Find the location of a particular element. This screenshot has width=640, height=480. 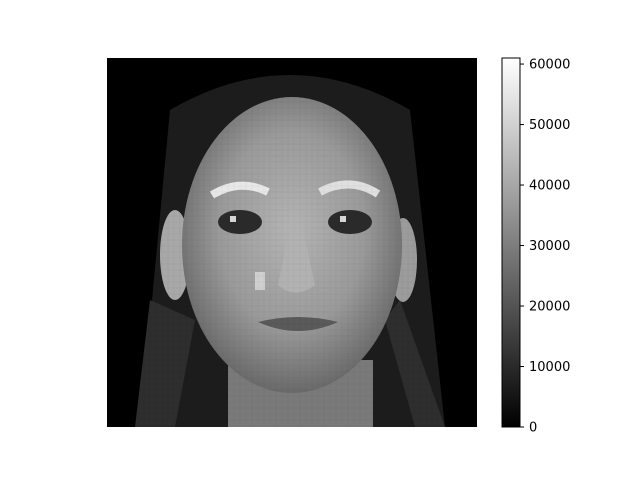

colorbar-ticks: 0 10000 20000 30000 40000 50000 60000 is located at coordinates (545, 247).